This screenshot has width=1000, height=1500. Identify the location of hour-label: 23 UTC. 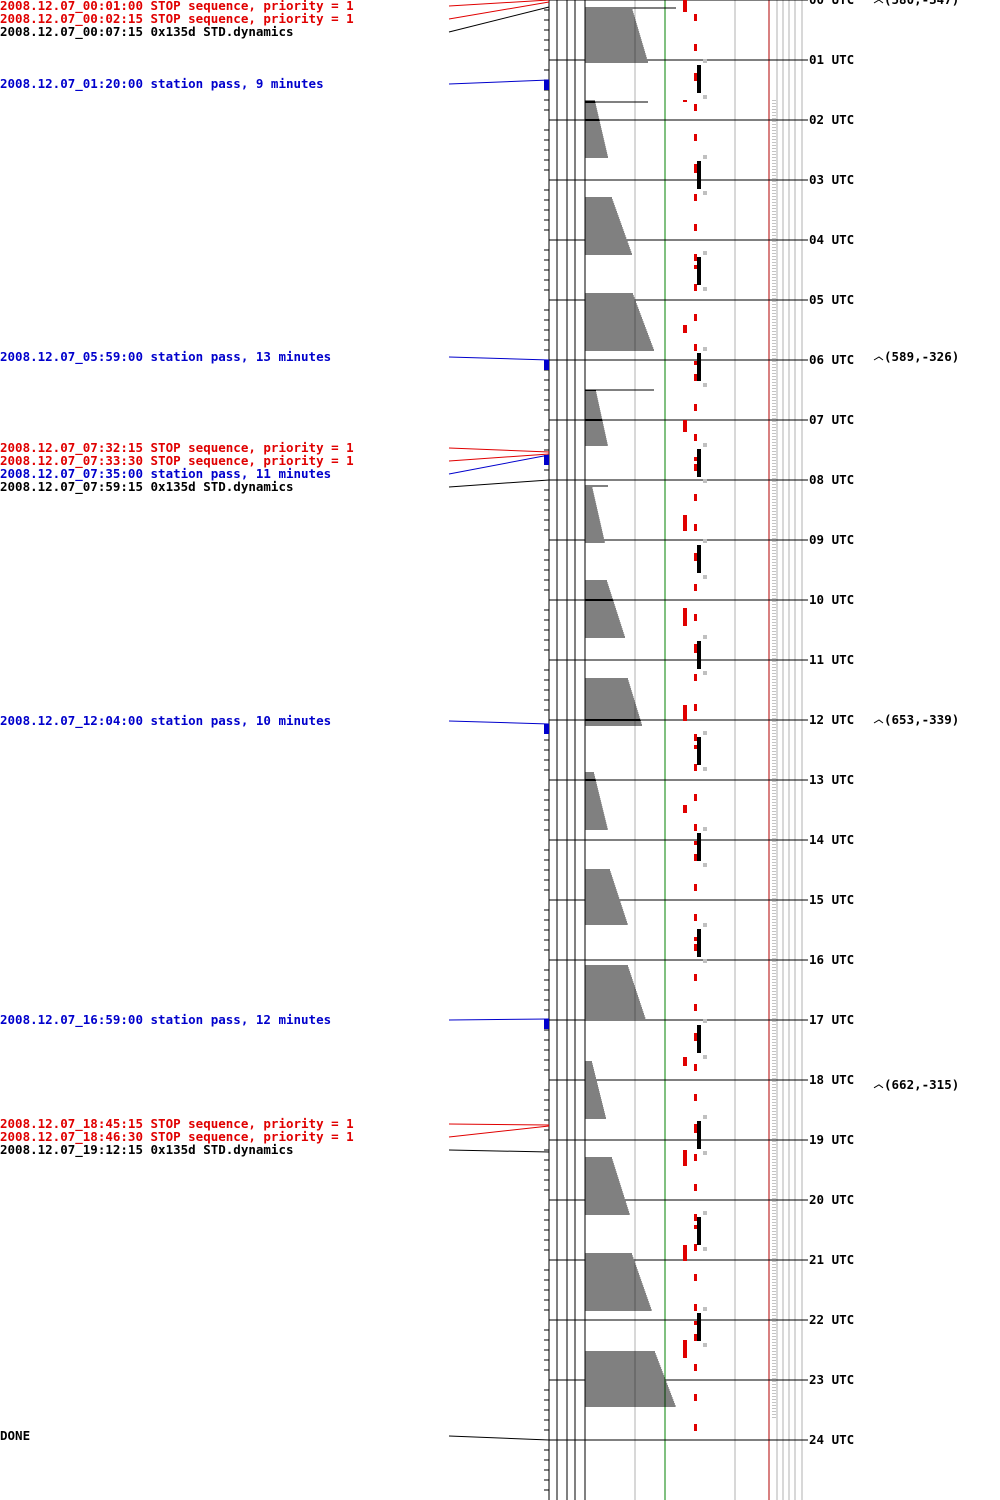
(831, 1379).